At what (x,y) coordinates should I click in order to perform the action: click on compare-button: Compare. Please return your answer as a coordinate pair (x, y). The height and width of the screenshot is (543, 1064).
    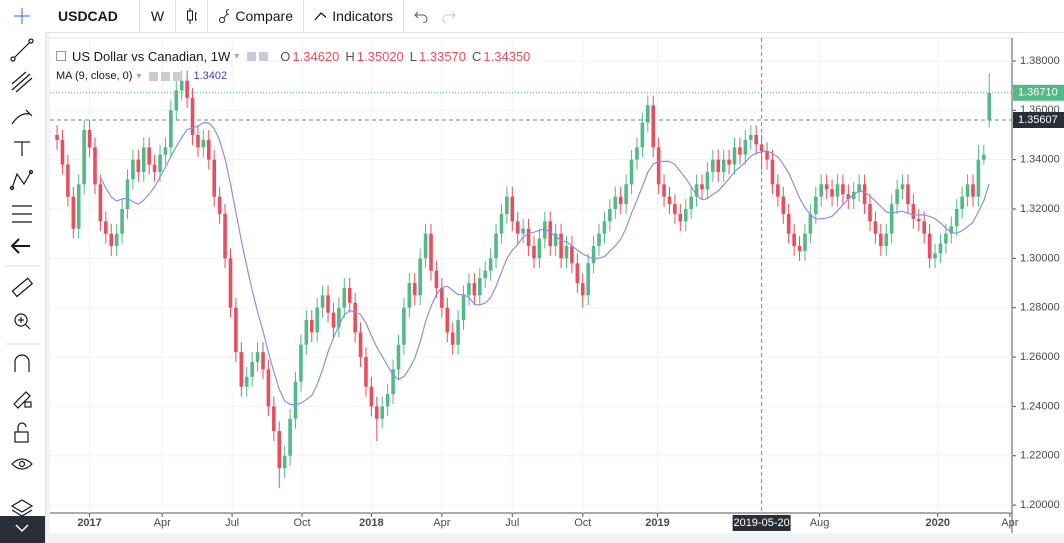
    Looking at the image, I should click on (256, 16).